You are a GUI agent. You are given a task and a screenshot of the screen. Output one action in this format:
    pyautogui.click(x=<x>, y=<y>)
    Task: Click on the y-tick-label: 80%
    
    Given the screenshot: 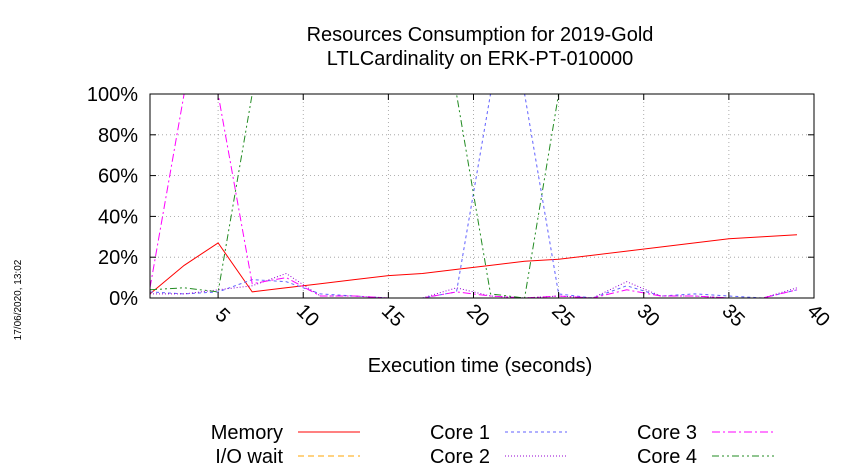 What is the action you would take?
    pyautogui.click(x=118, y=136)
    